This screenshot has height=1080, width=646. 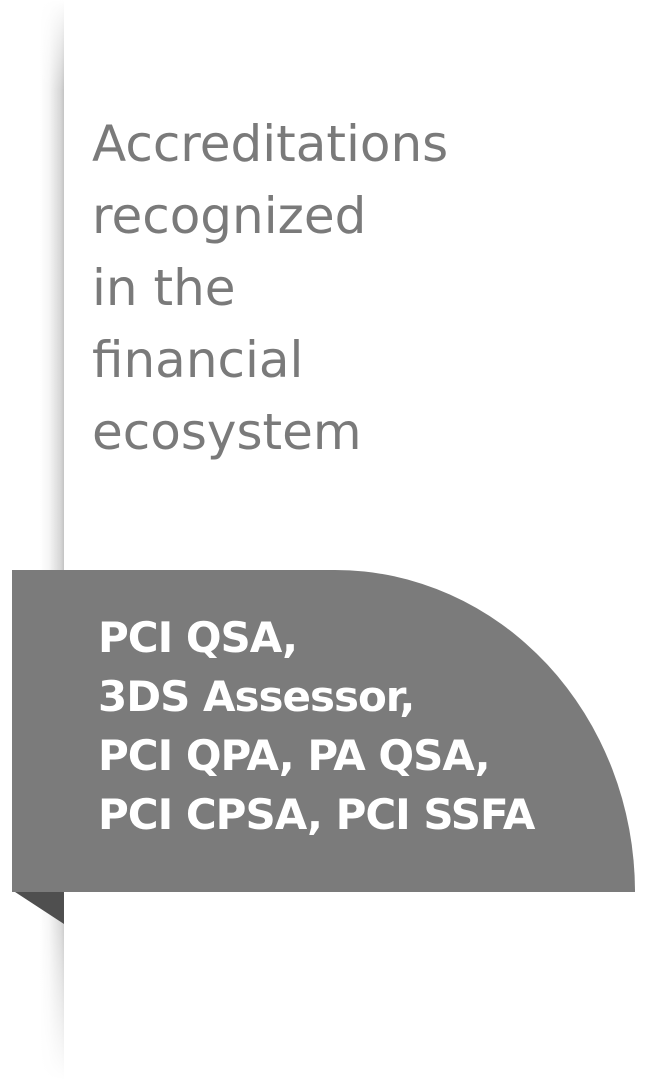 What do you see at coordinates (256, 696) in the screenshot?
I see `accreditation-line: 3DS Assessor,` at bounding box center [256, 696].